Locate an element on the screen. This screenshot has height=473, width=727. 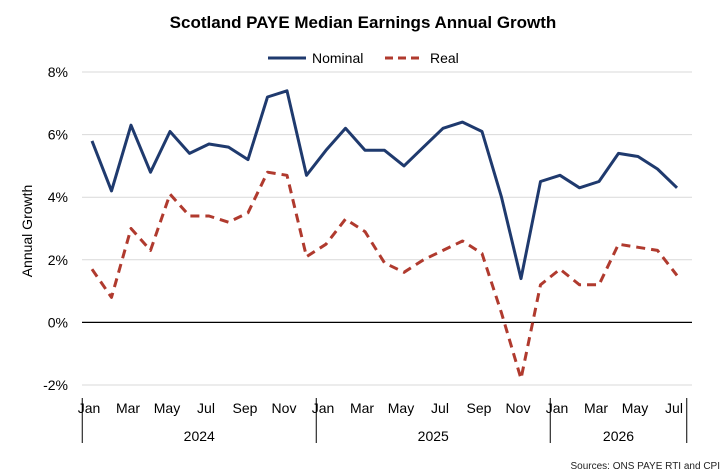
y-tick-label: 0% is located at coordinates (58, 322).